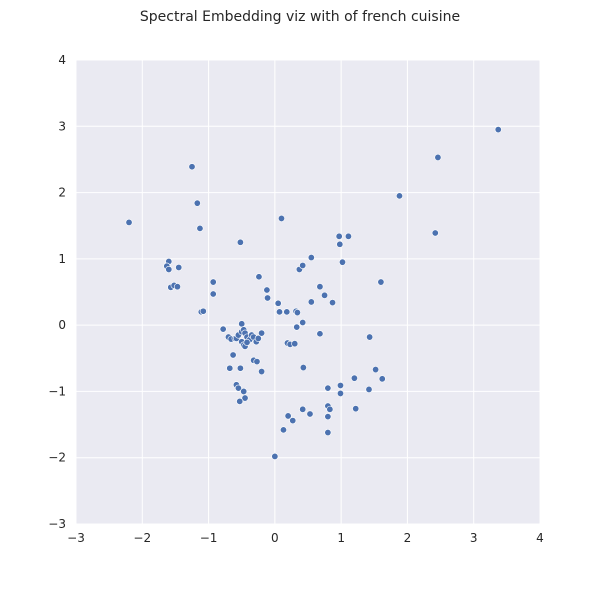 Image resolution: width=600 pixels, height=600 pixels. Describe the element at coordinates (540, 538) in the screenshot. I see `x-tick-label: 4` at that location.